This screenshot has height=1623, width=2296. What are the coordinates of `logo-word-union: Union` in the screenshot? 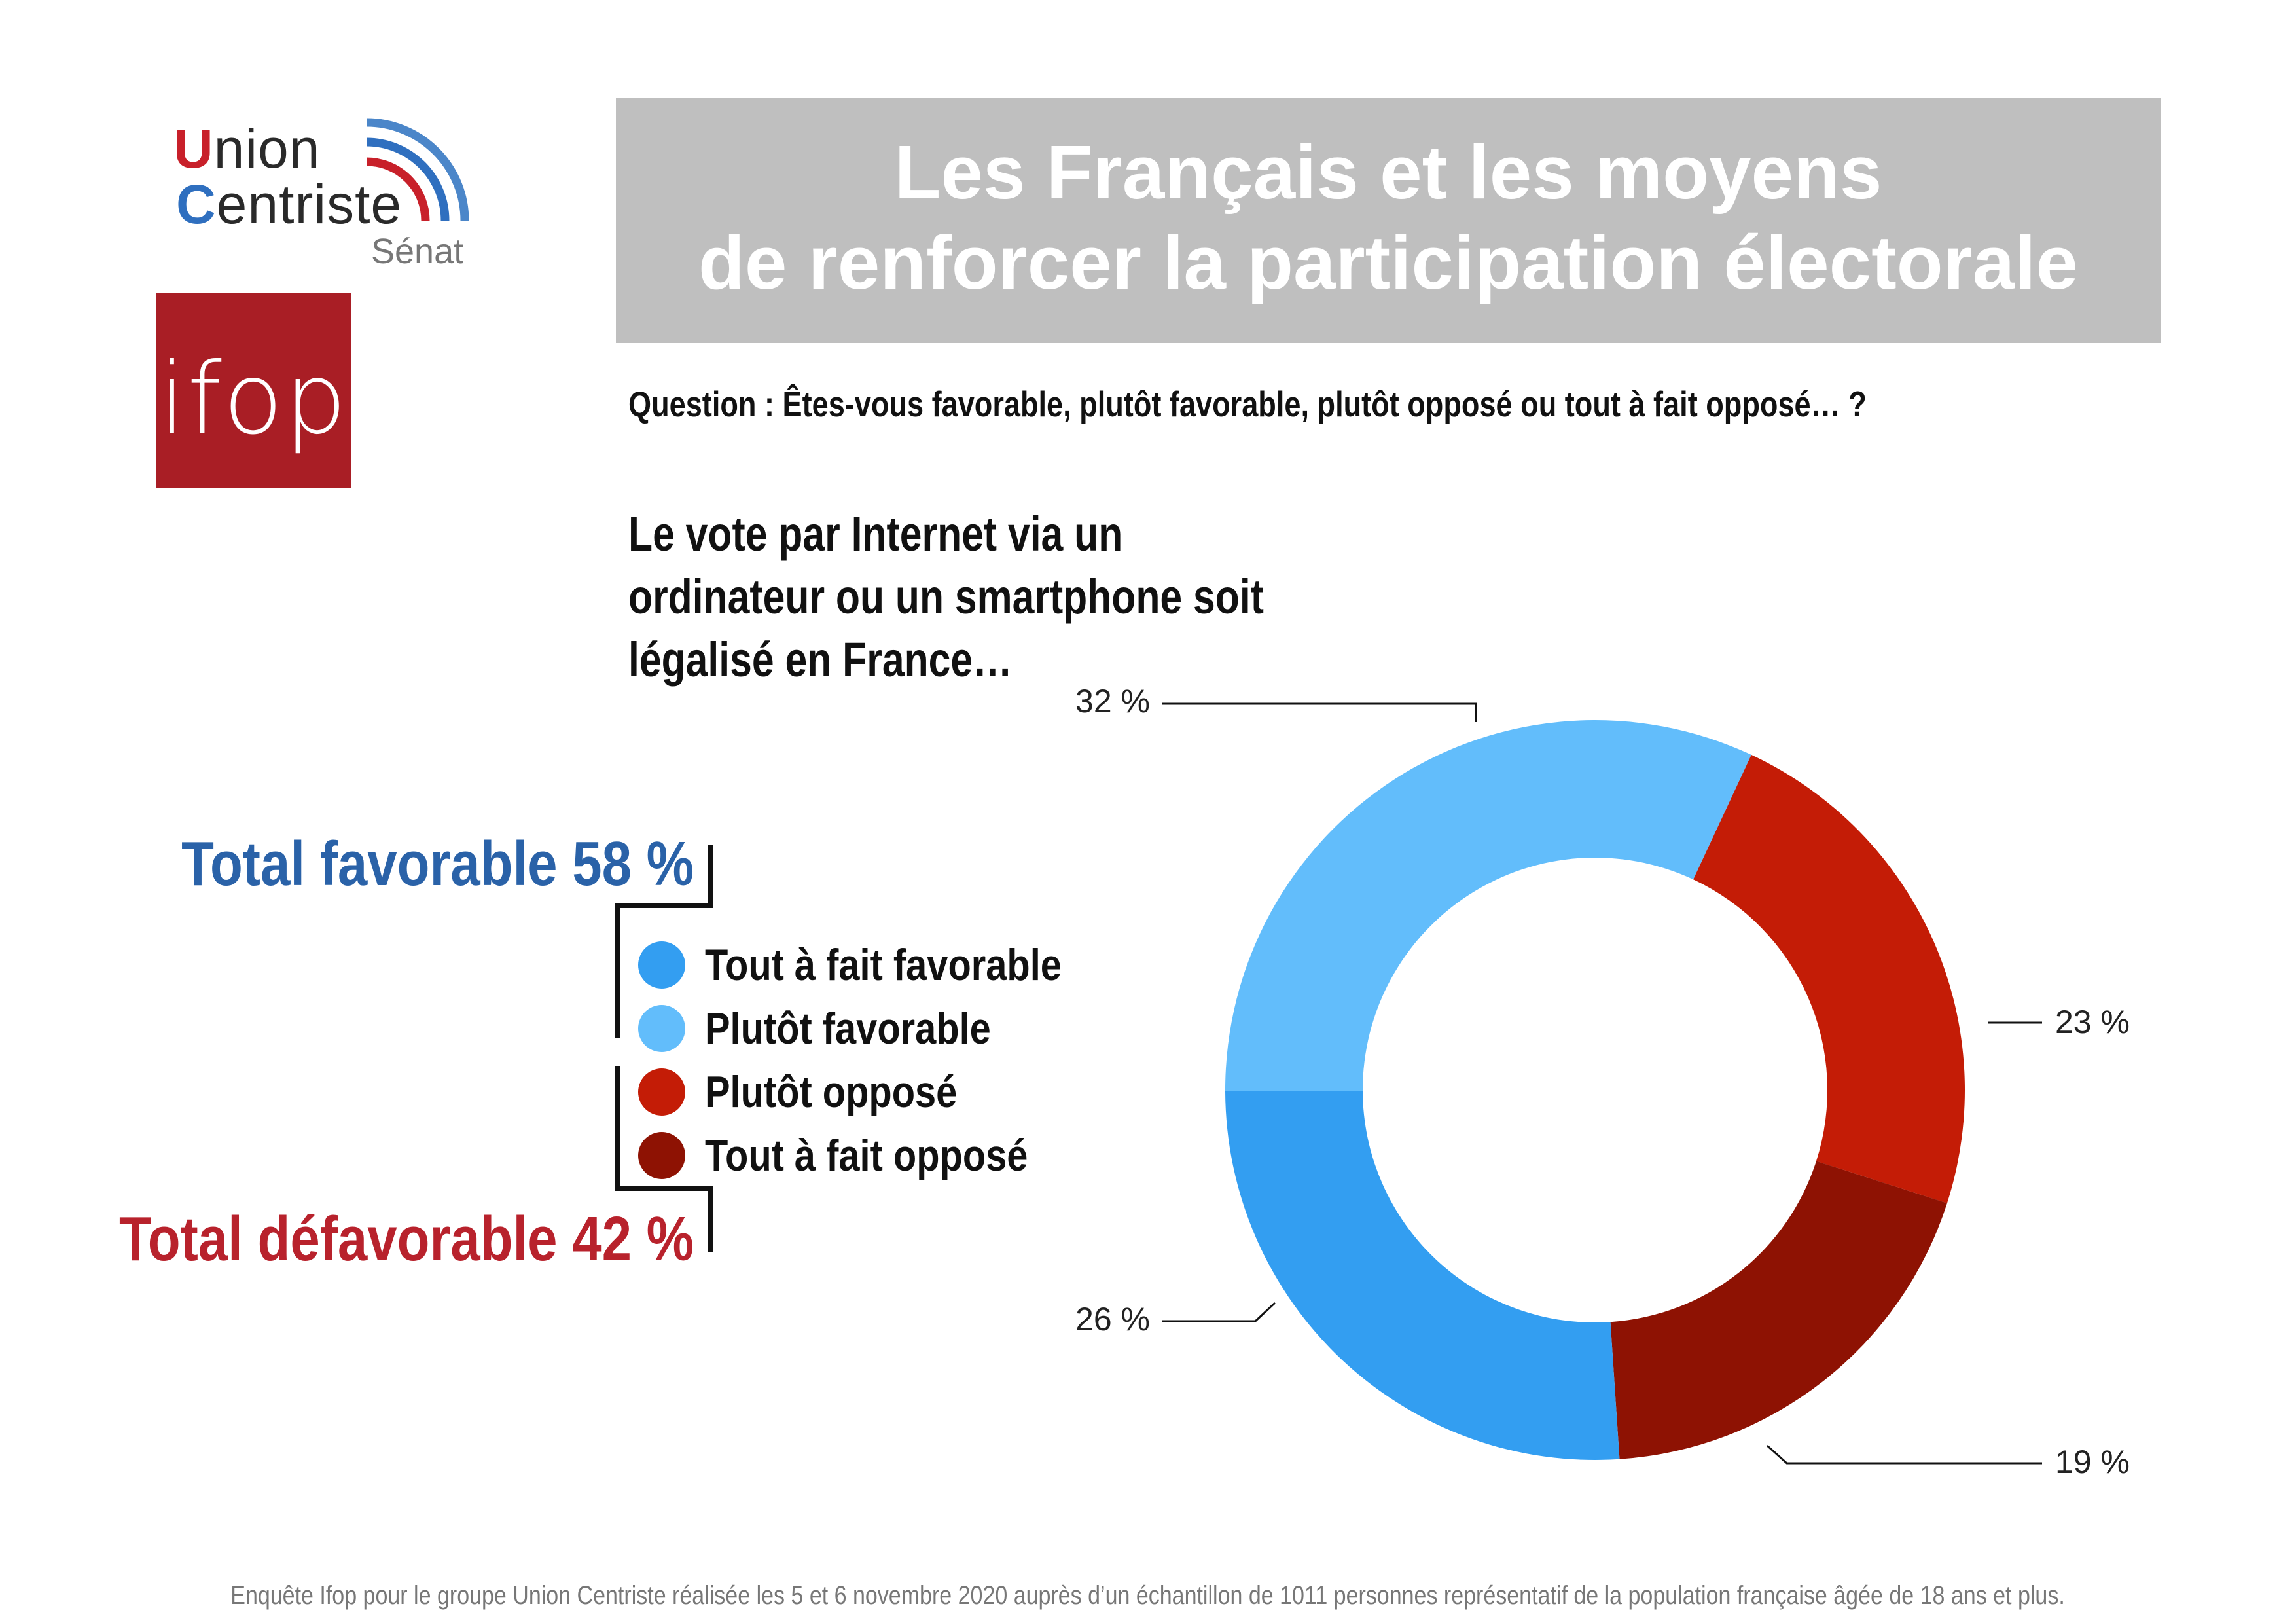 It's located at (247, 148).